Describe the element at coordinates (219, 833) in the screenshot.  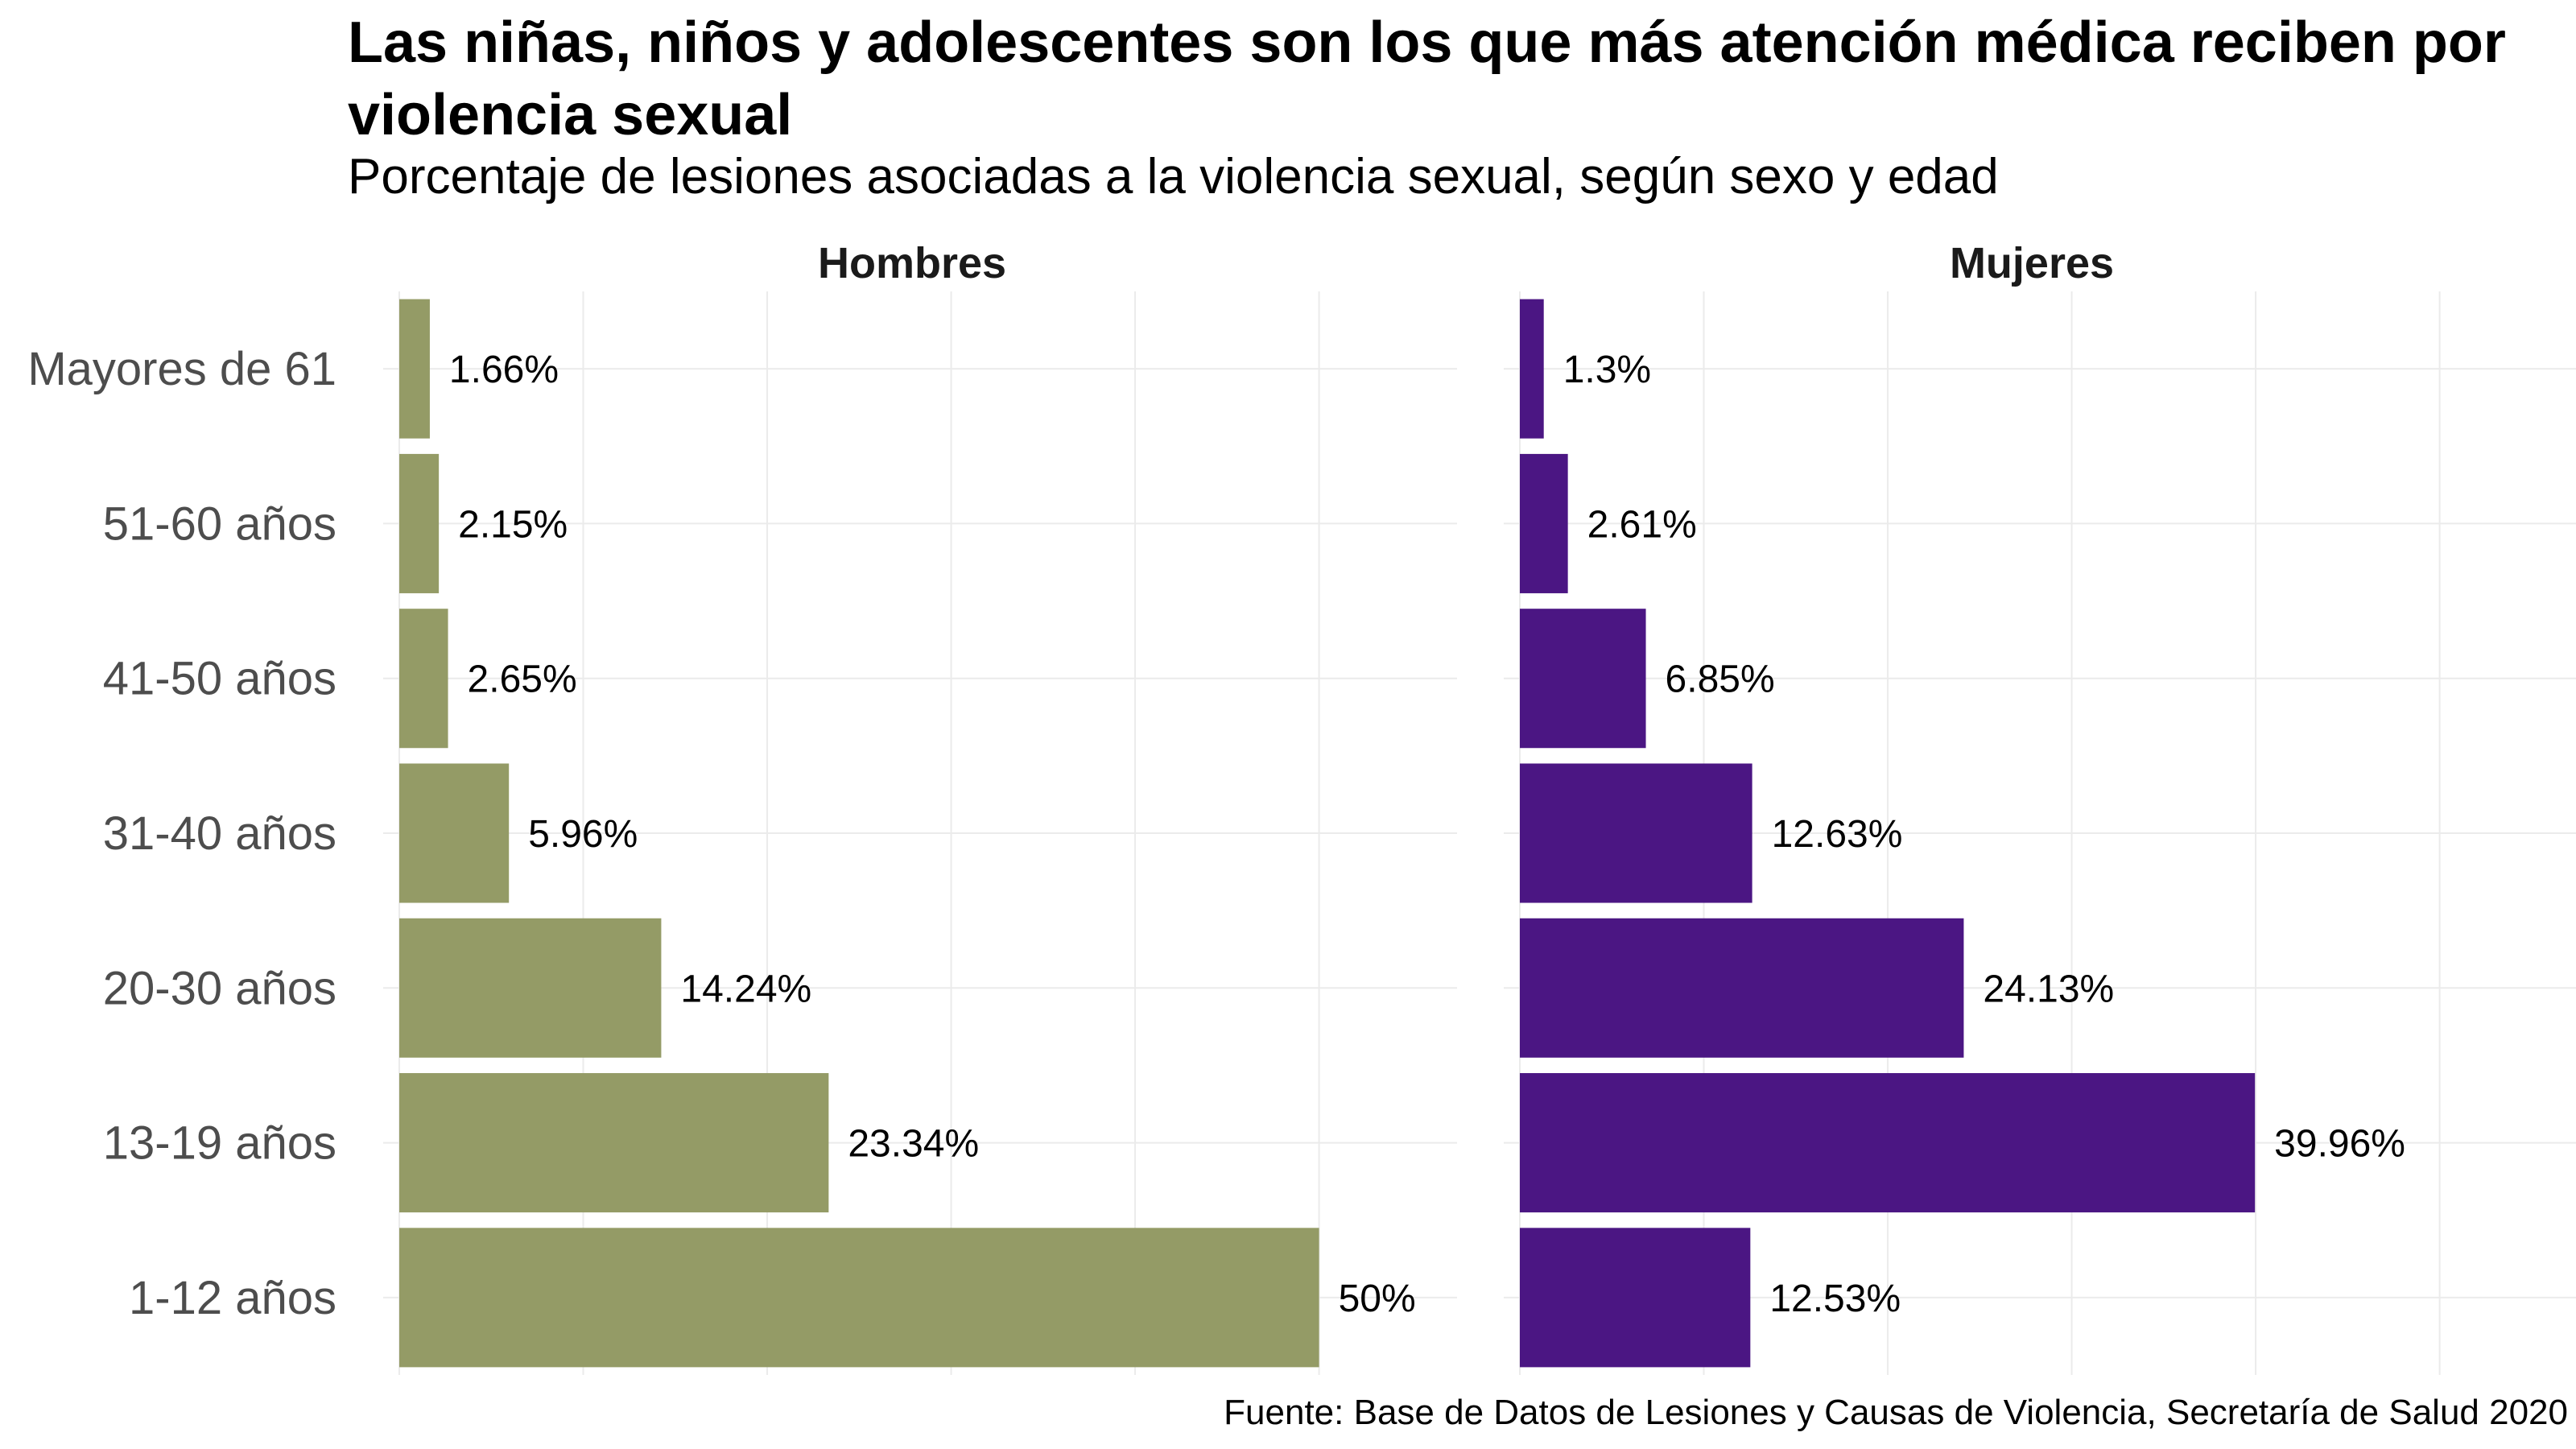
I see `category-label-3: 31-40 años` at that location.